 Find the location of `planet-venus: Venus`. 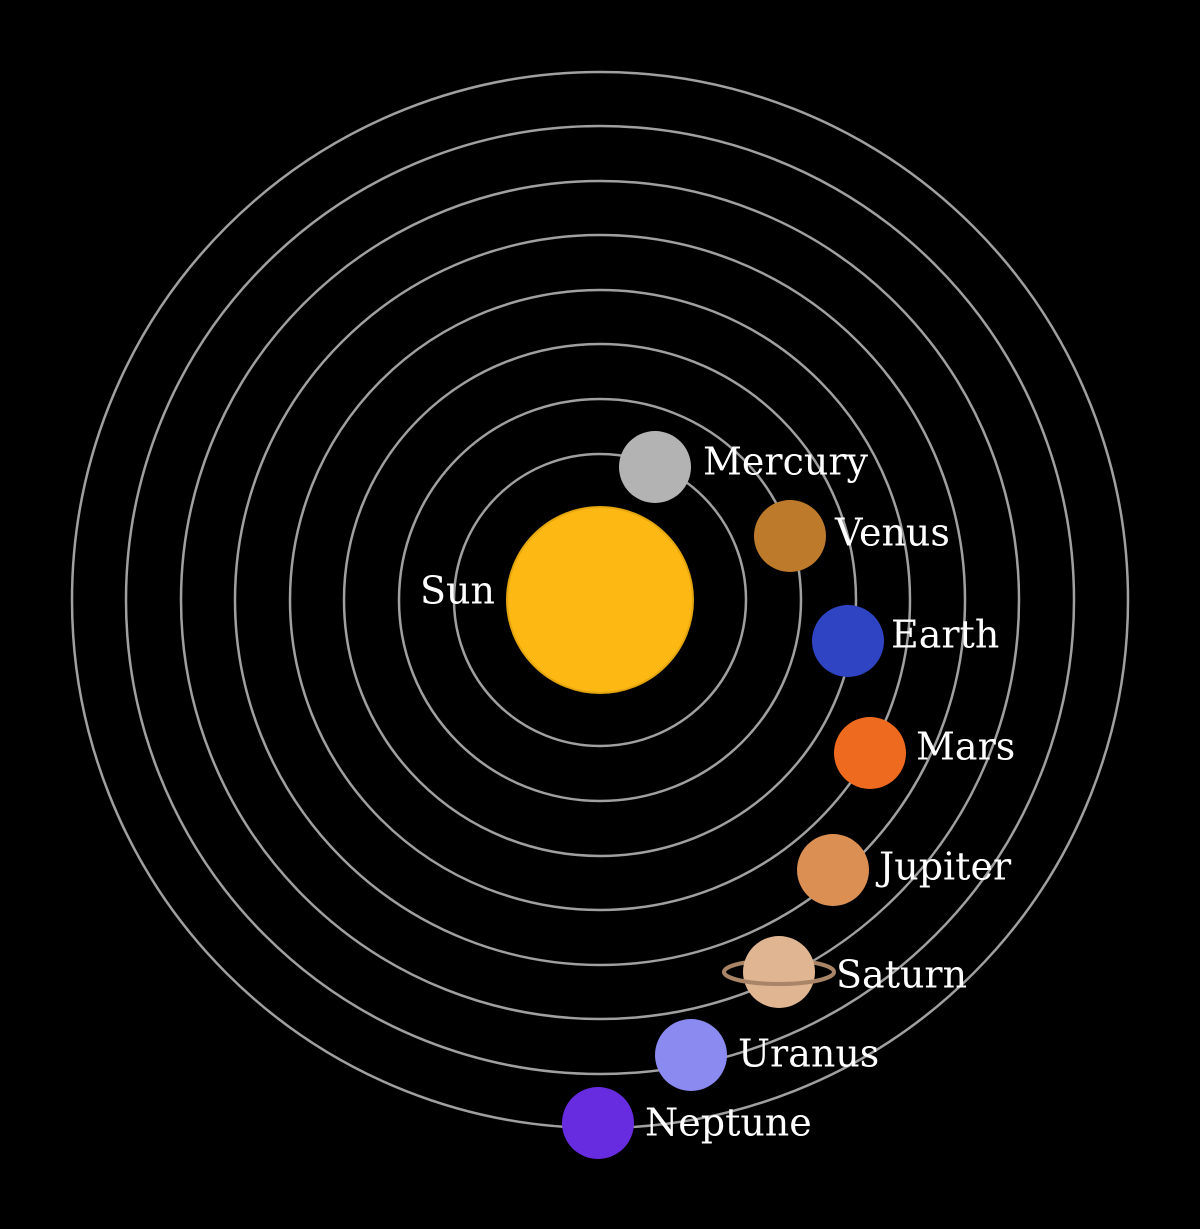

planet-venus: Venus is located at coordinates (852, 536).